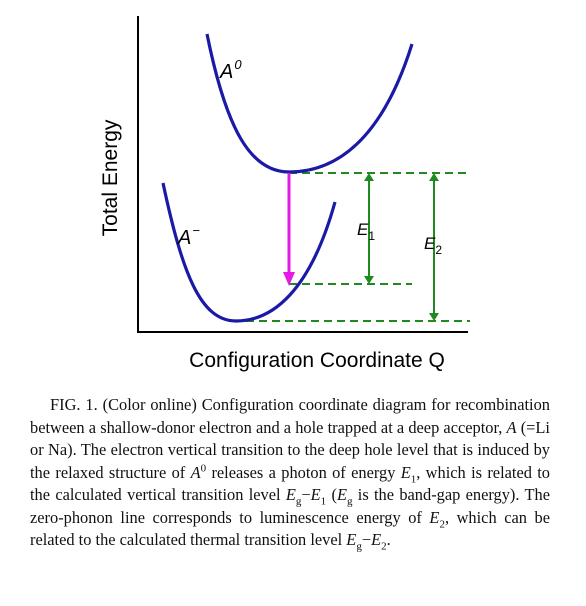  Describe the element at coordinates (317, 360) in the screenshot. I see `x-axis-title: Configuration Coordinate Q` at that location.